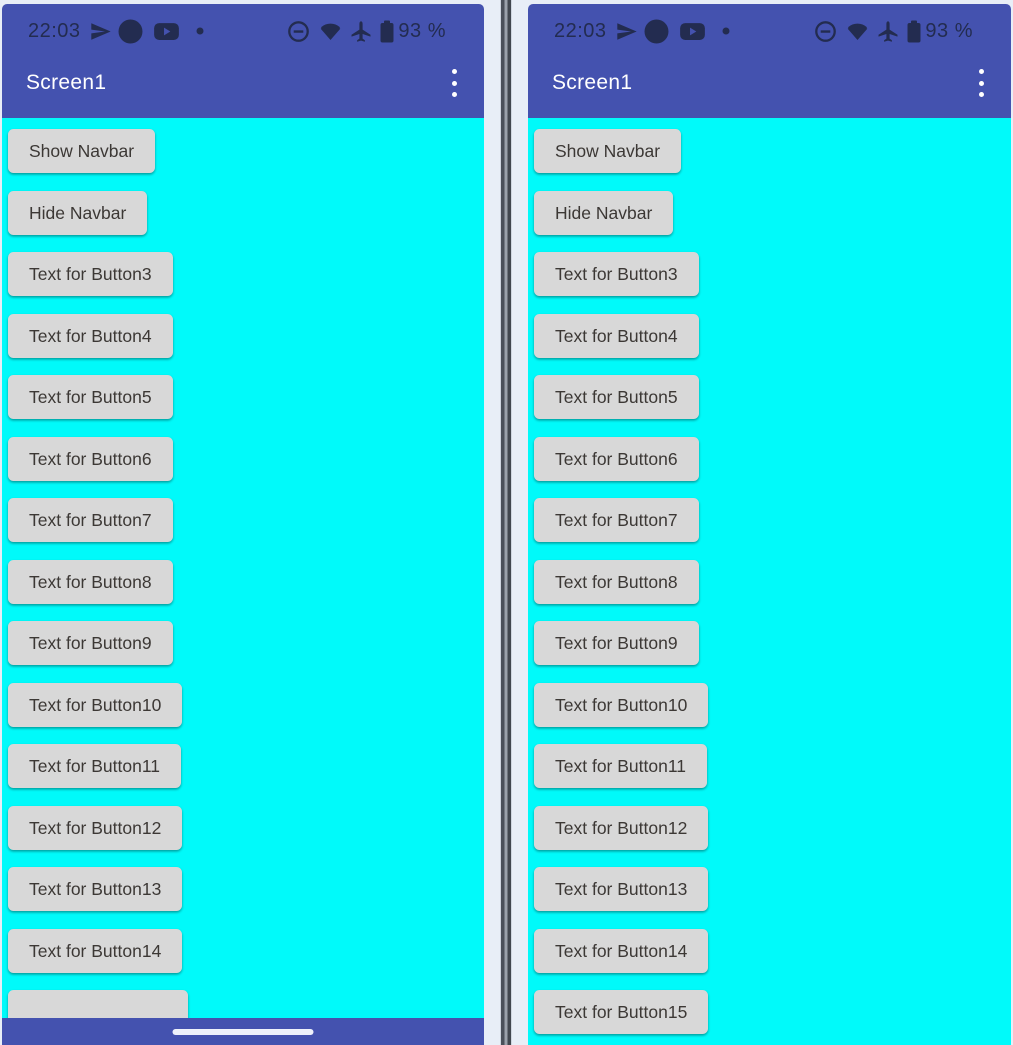  What do you see at coordinates (621, 1012) in the screenshot?
I see `button15: Text for Button15` at bounding box center [621, 1012].